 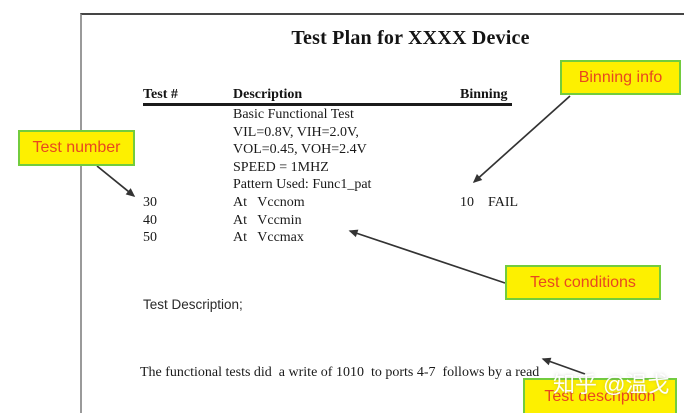 I want to click on test-description-callout: Test description, so click(x=600, y=395).